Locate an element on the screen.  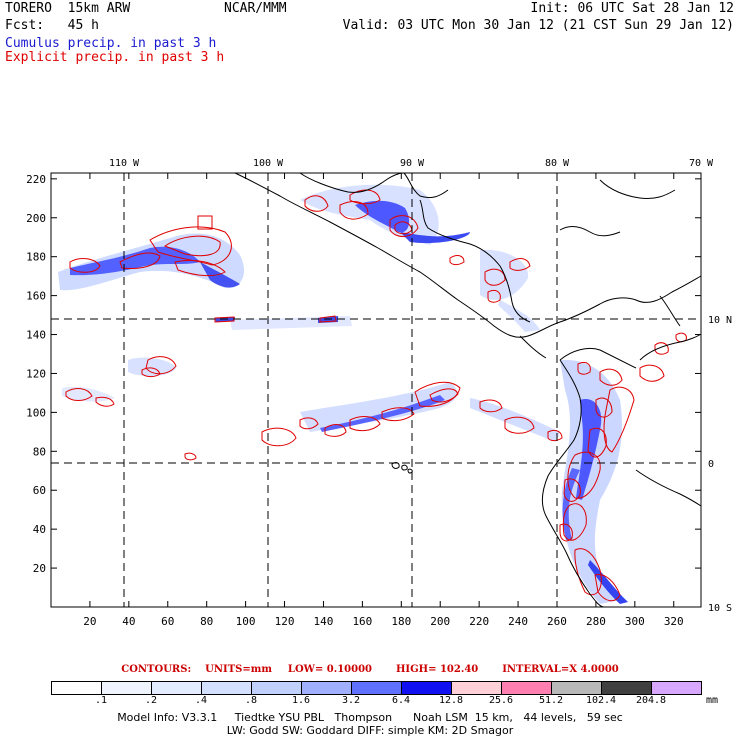
x-tick-label: 220 is located at coordinates (479, 621).